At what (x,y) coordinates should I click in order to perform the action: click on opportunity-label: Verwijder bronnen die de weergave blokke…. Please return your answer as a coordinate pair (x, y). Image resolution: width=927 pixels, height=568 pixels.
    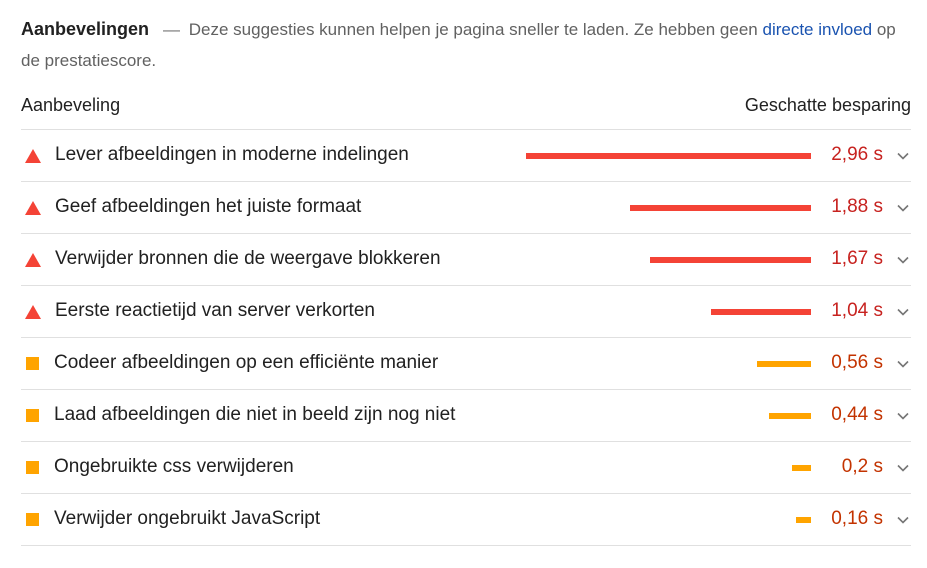
    Looking at the image, I should click on (248, 258).